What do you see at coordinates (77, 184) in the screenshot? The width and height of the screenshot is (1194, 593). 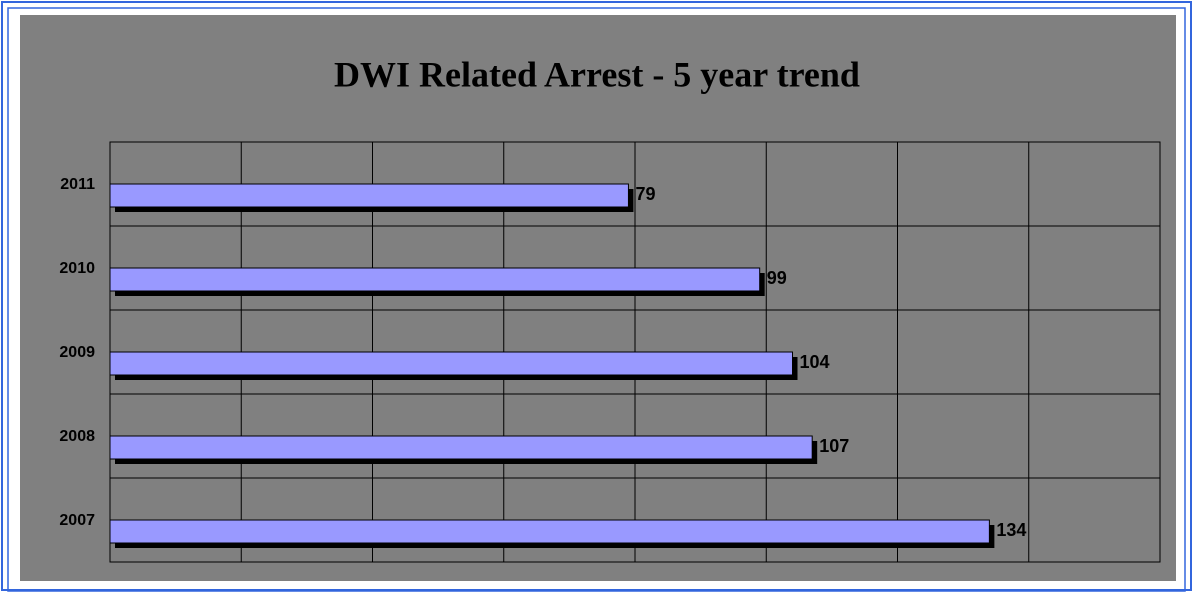 I see `y-tick-label: 2011` at bounding box center [77, 184].